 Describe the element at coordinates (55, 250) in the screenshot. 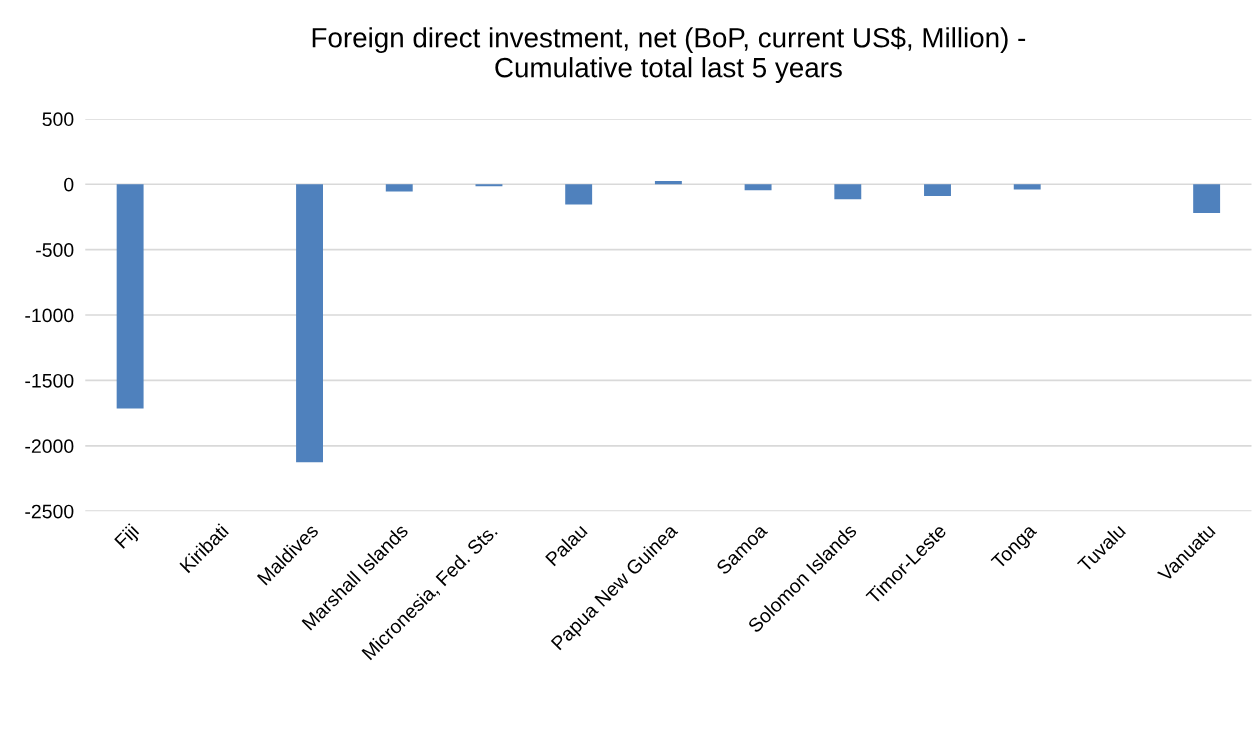

I see `y-tick-label: -500` at that location.